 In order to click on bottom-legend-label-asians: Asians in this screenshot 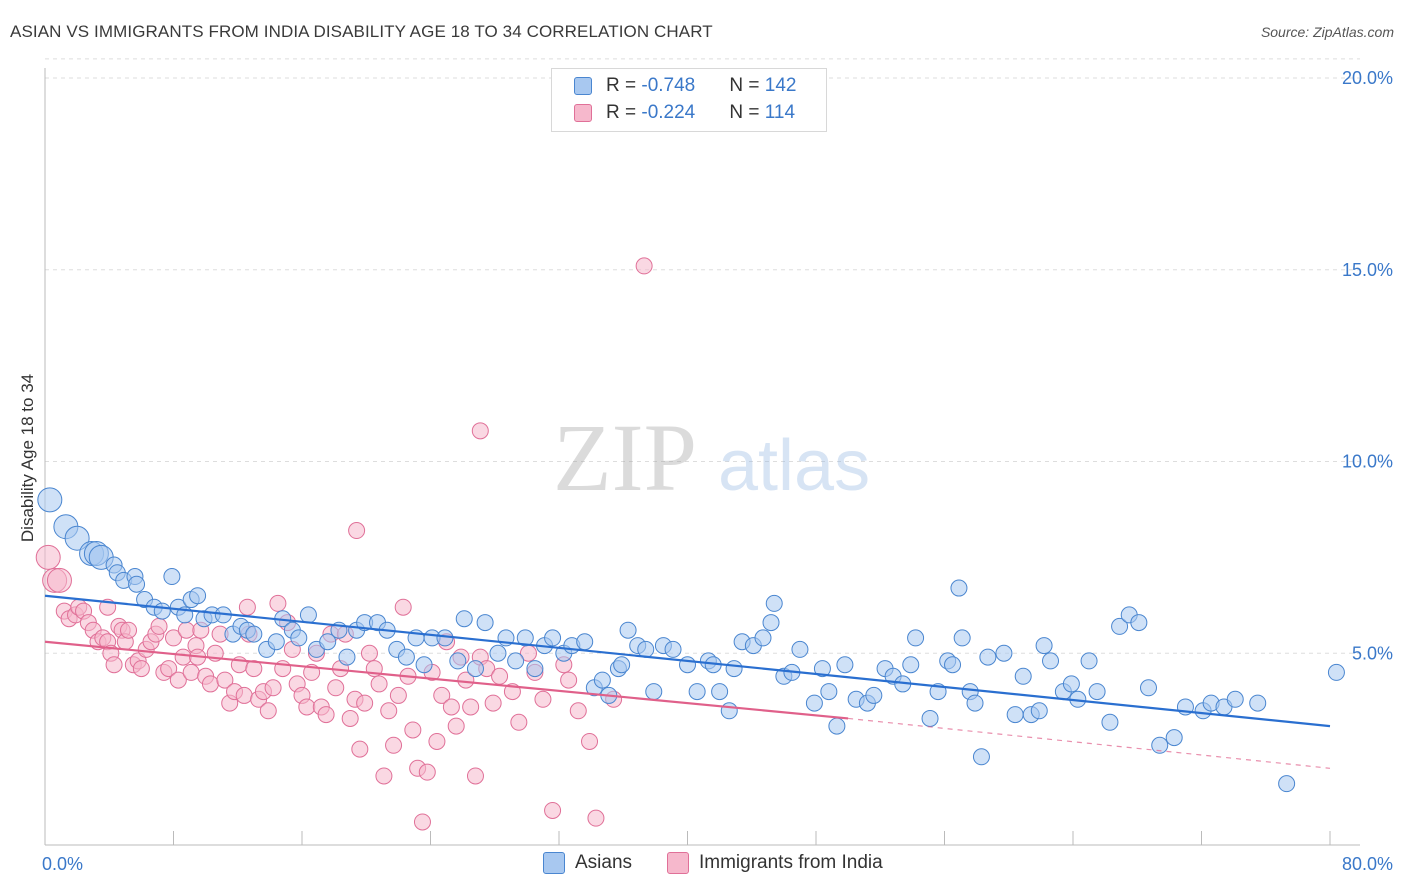, I will do `click(604, 862)`.